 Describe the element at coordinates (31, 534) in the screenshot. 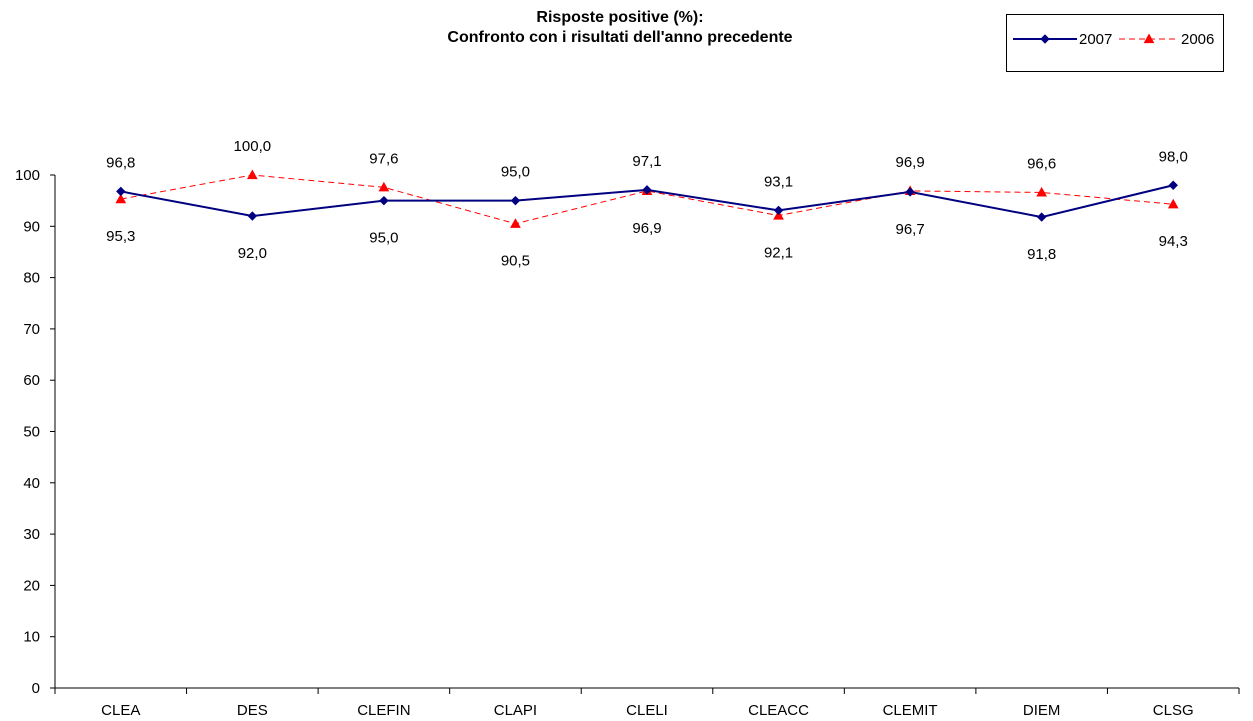

I see `y-tick-label: 30` at that location.